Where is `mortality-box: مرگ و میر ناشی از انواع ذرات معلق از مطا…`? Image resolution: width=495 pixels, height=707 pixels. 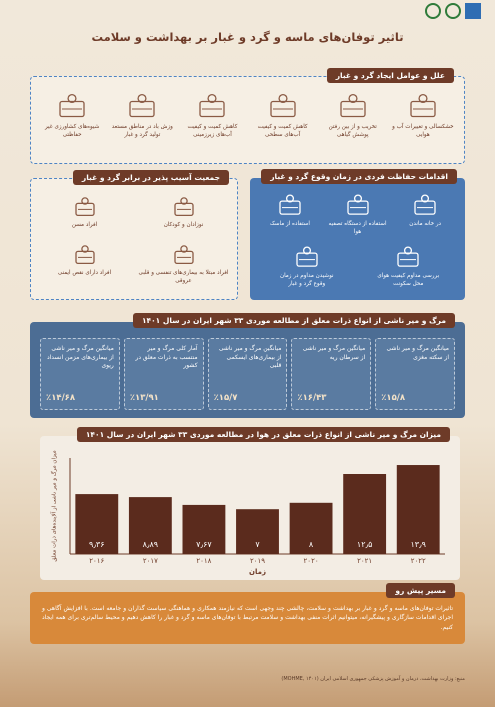
mortality-box: مرگ و میر ناشی از انواع ذرات معلق از مطا… is located at coordinates (247, 365).